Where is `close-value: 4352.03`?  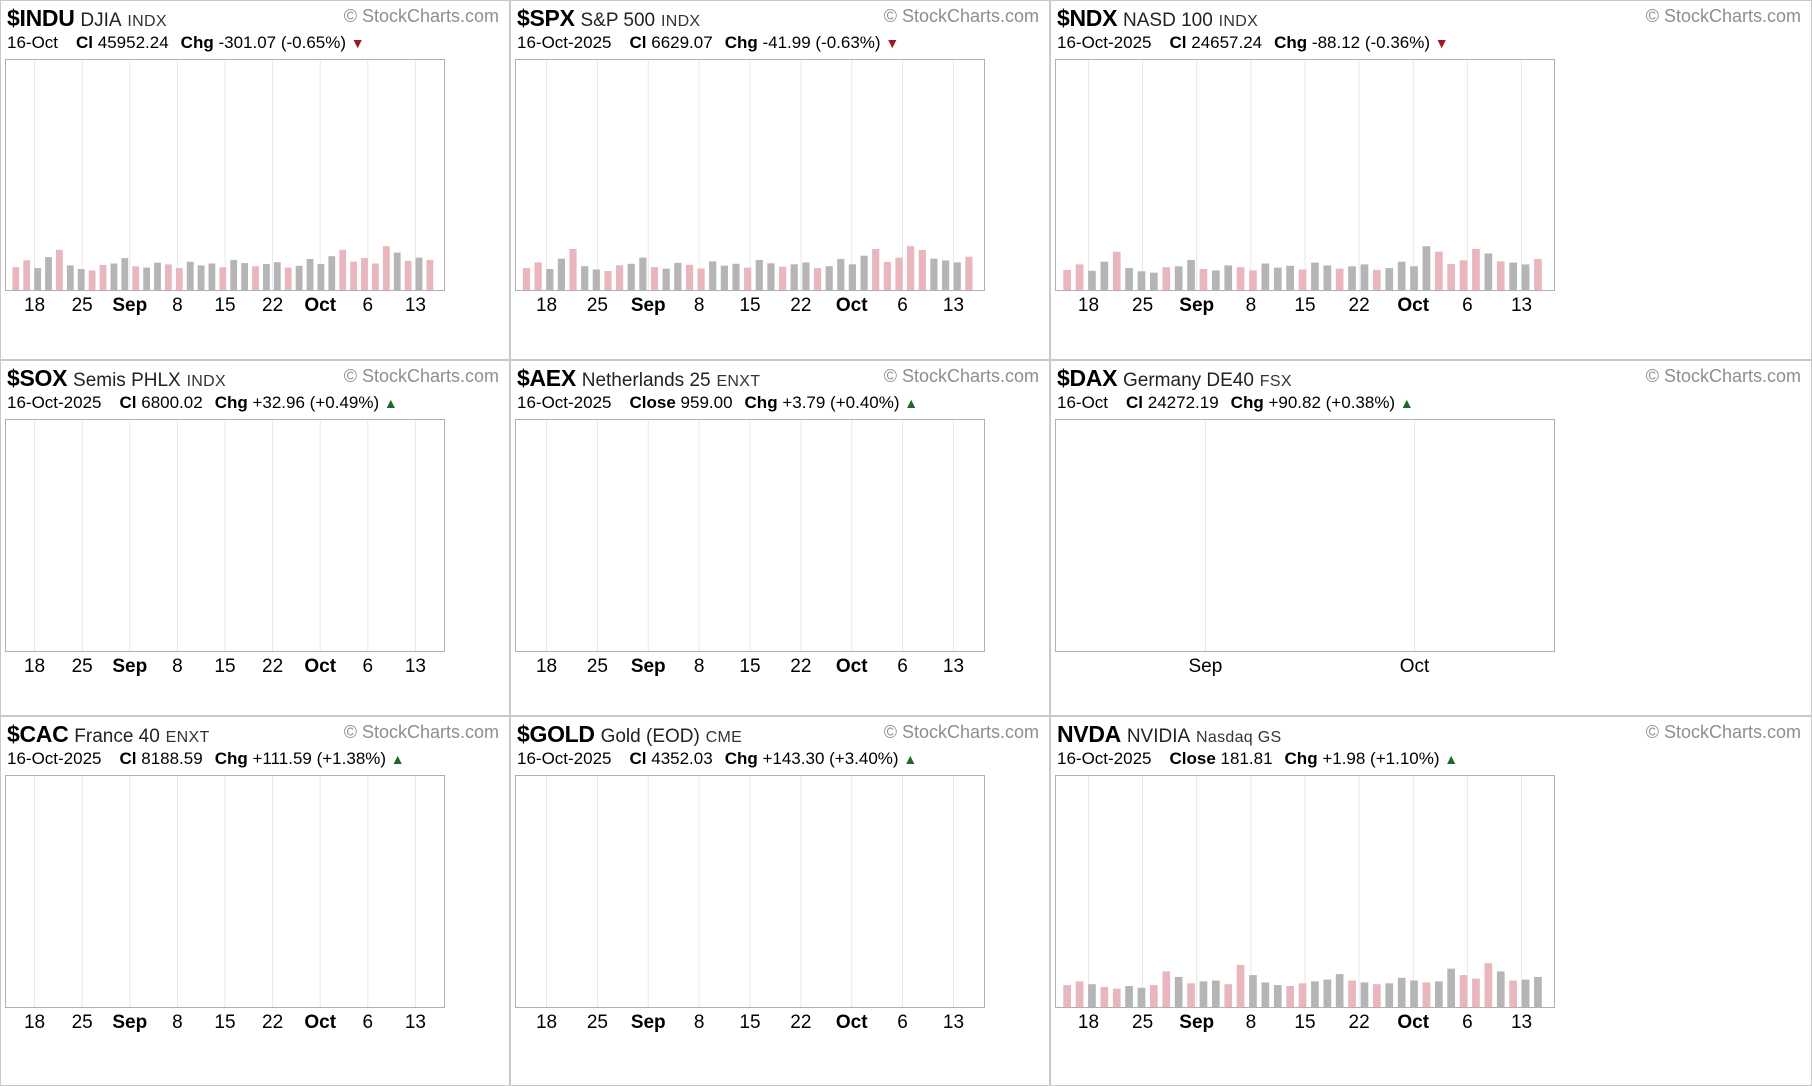 close-value: 4352.03 is located at coordinates (682, 758).